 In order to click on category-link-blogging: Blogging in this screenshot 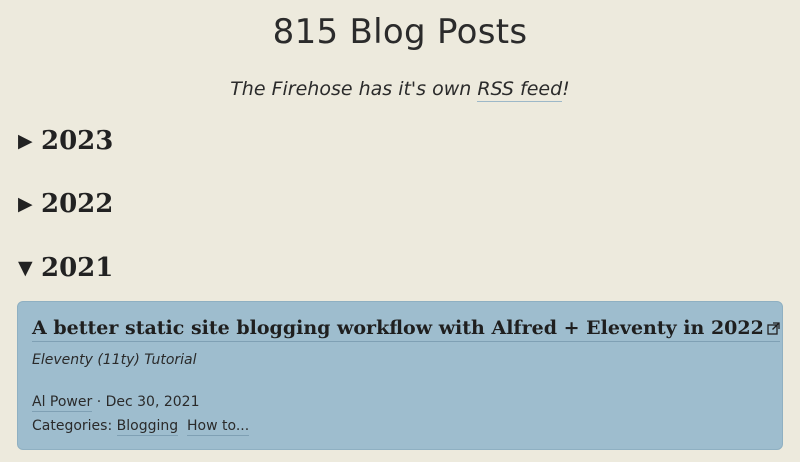, I will do `click(147, 427)`.